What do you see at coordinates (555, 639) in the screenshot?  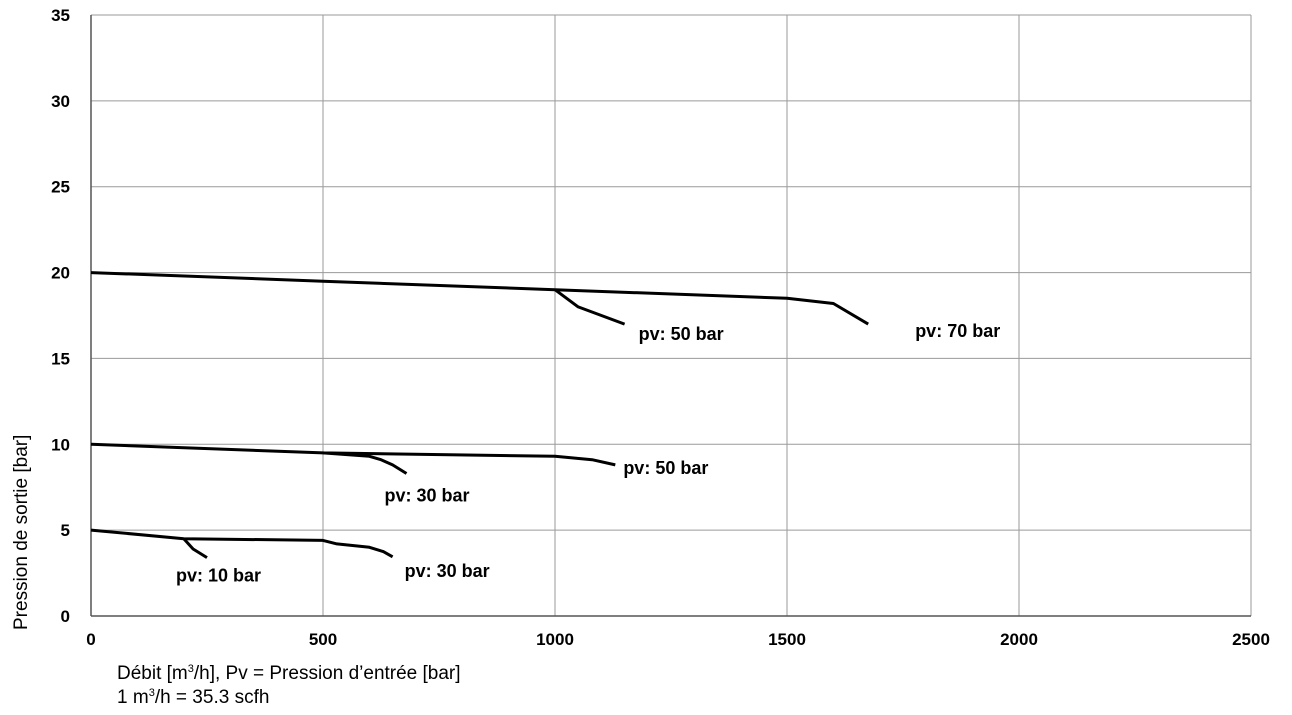 I see `x-tick-label: 1000` at bounding box center [555, 639].